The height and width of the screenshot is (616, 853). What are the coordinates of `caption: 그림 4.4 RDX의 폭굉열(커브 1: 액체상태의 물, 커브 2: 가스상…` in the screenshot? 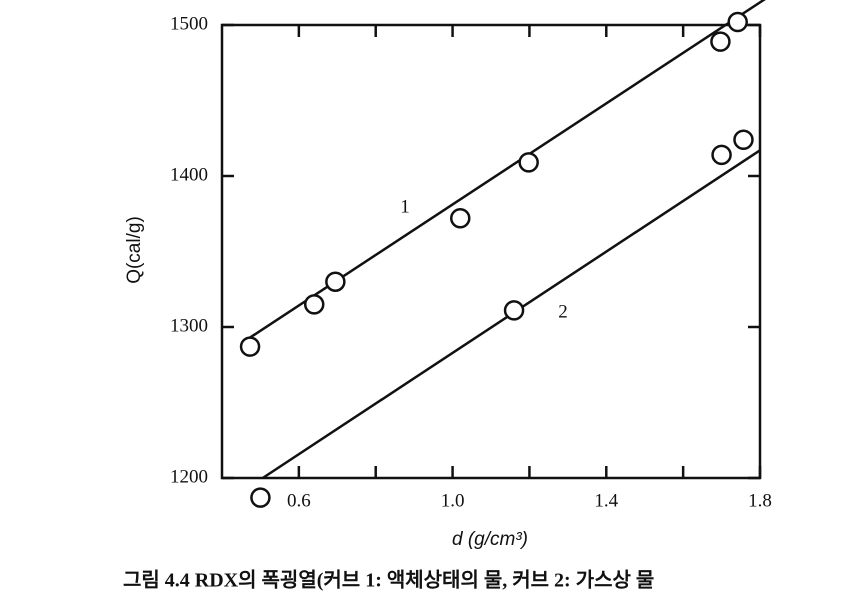 It's located at (388, 580).